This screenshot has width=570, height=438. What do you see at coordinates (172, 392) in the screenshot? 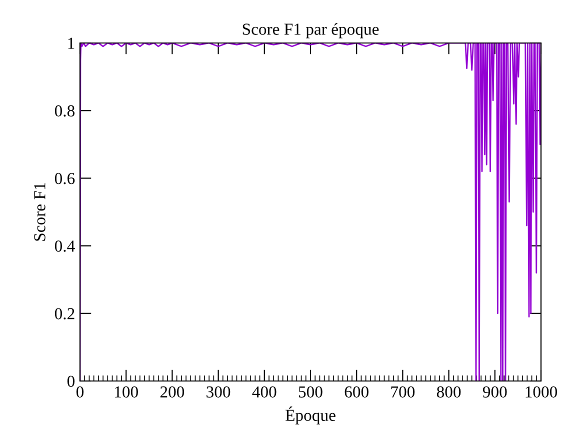
I see `x-tick-label: 200` at bounding box center [172, 392].